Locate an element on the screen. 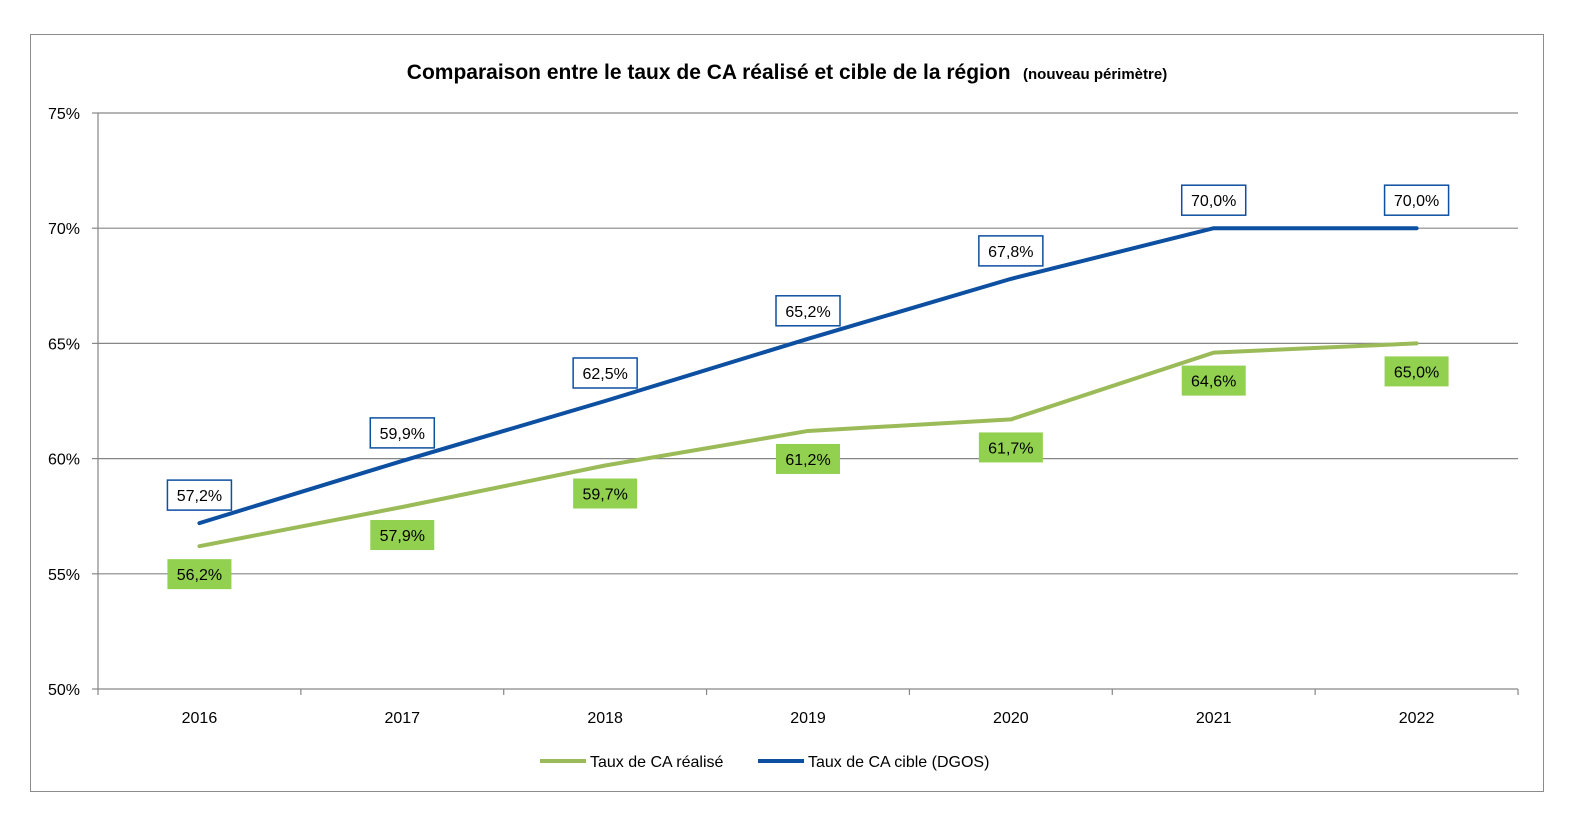  data-label-text: 57,2% is located at coordinates (199, 496).